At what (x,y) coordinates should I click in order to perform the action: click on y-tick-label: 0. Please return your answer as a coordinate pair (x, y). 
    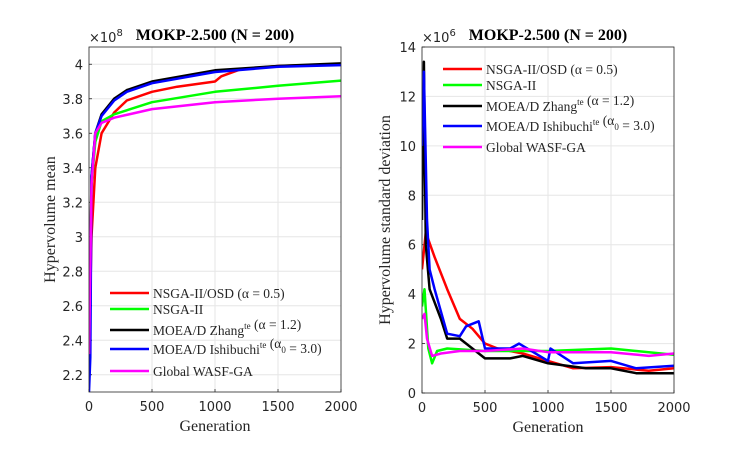
    Looking at the image, I should click on (412, 394).